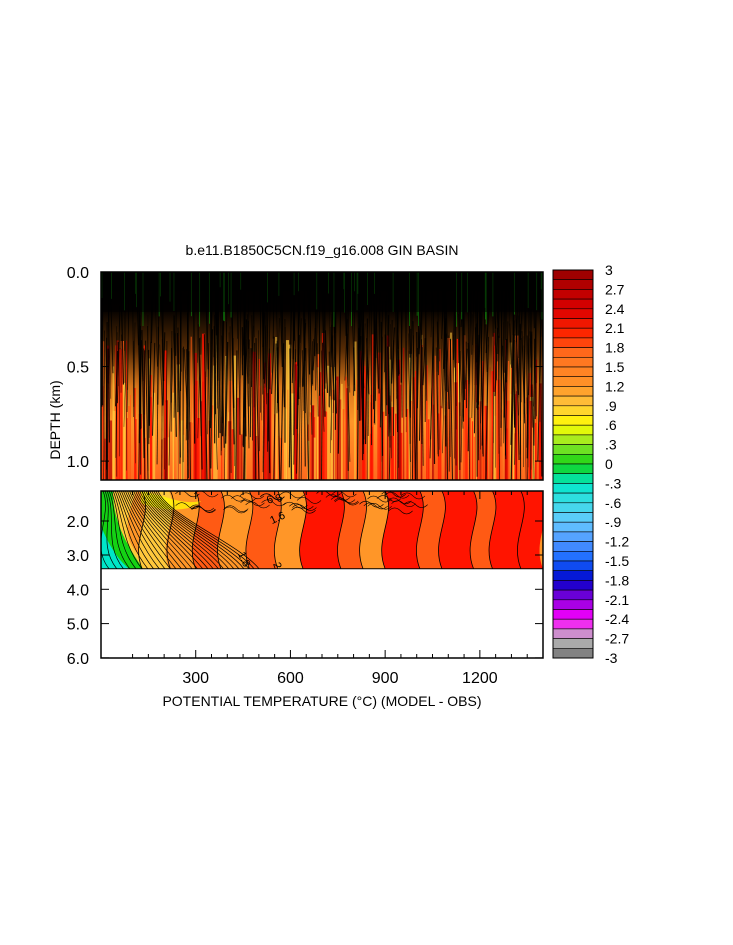 The height and width of the screenshot is (945, 733). What do you see at coordinates (78, 462) in the screenshot?
I see `y-tick-label: 1.0` at bounding box center [78, 462].